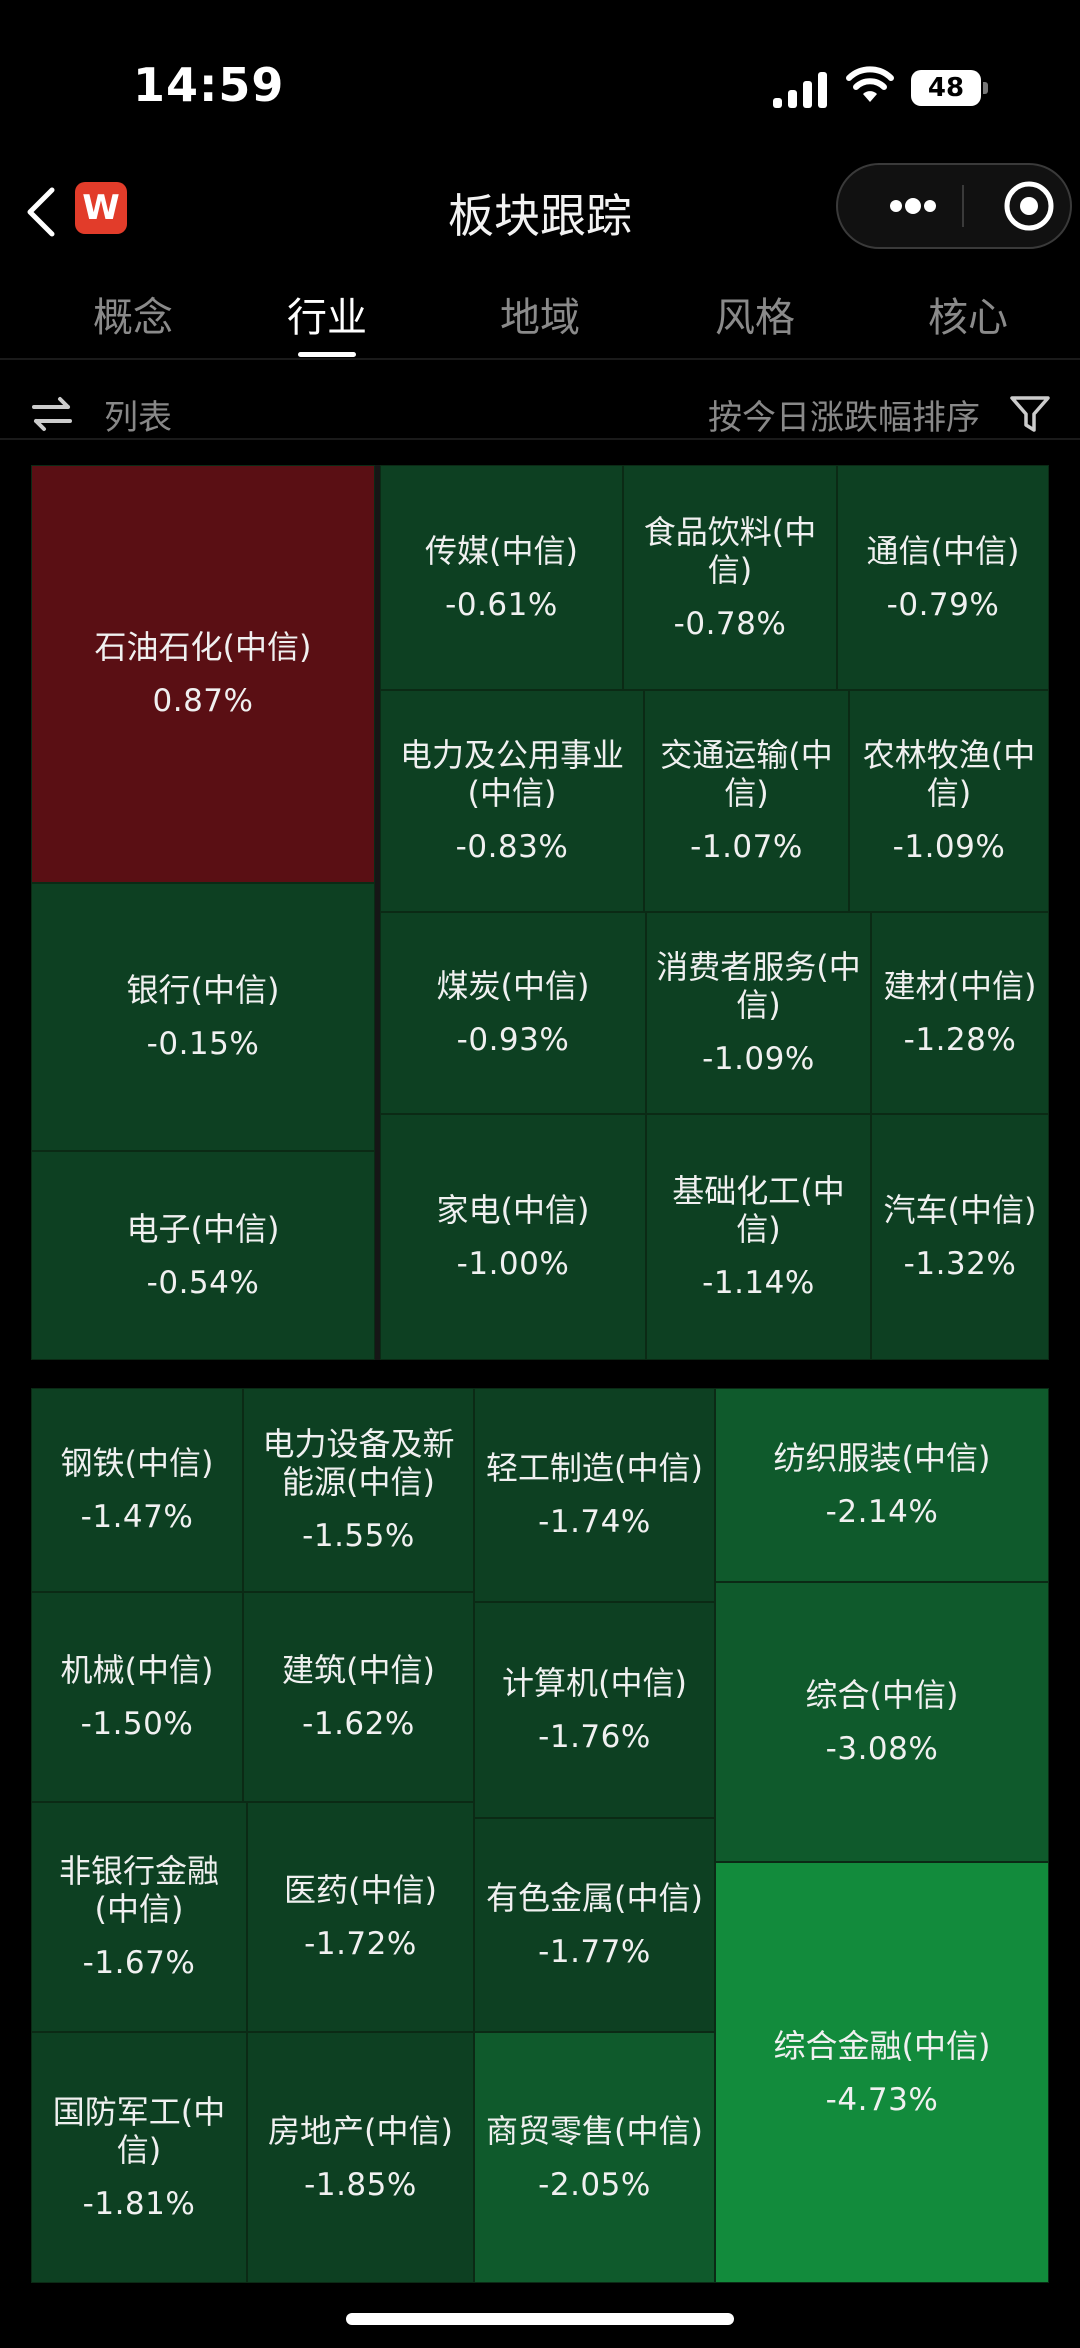 This screenshot has width=1080, height=2348. What do you see at coordinates (594, 1468) in the screenshot?
I see `sector-name: 轻工制造(中信)` at bounding box center [594, 1468].